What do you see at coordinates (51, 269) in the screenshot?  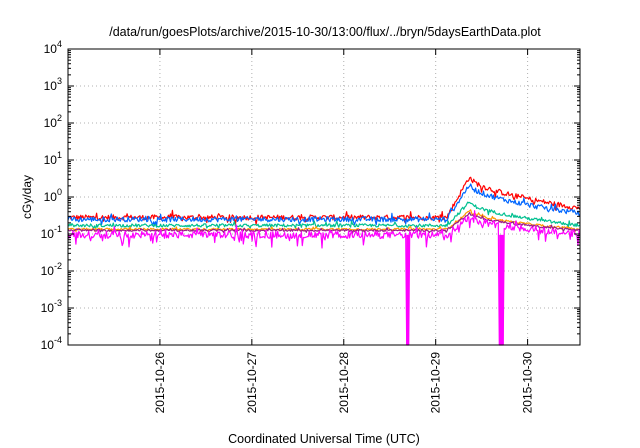 I see `y-tick-label: 10⁻²` at bounding box center [51, 269].